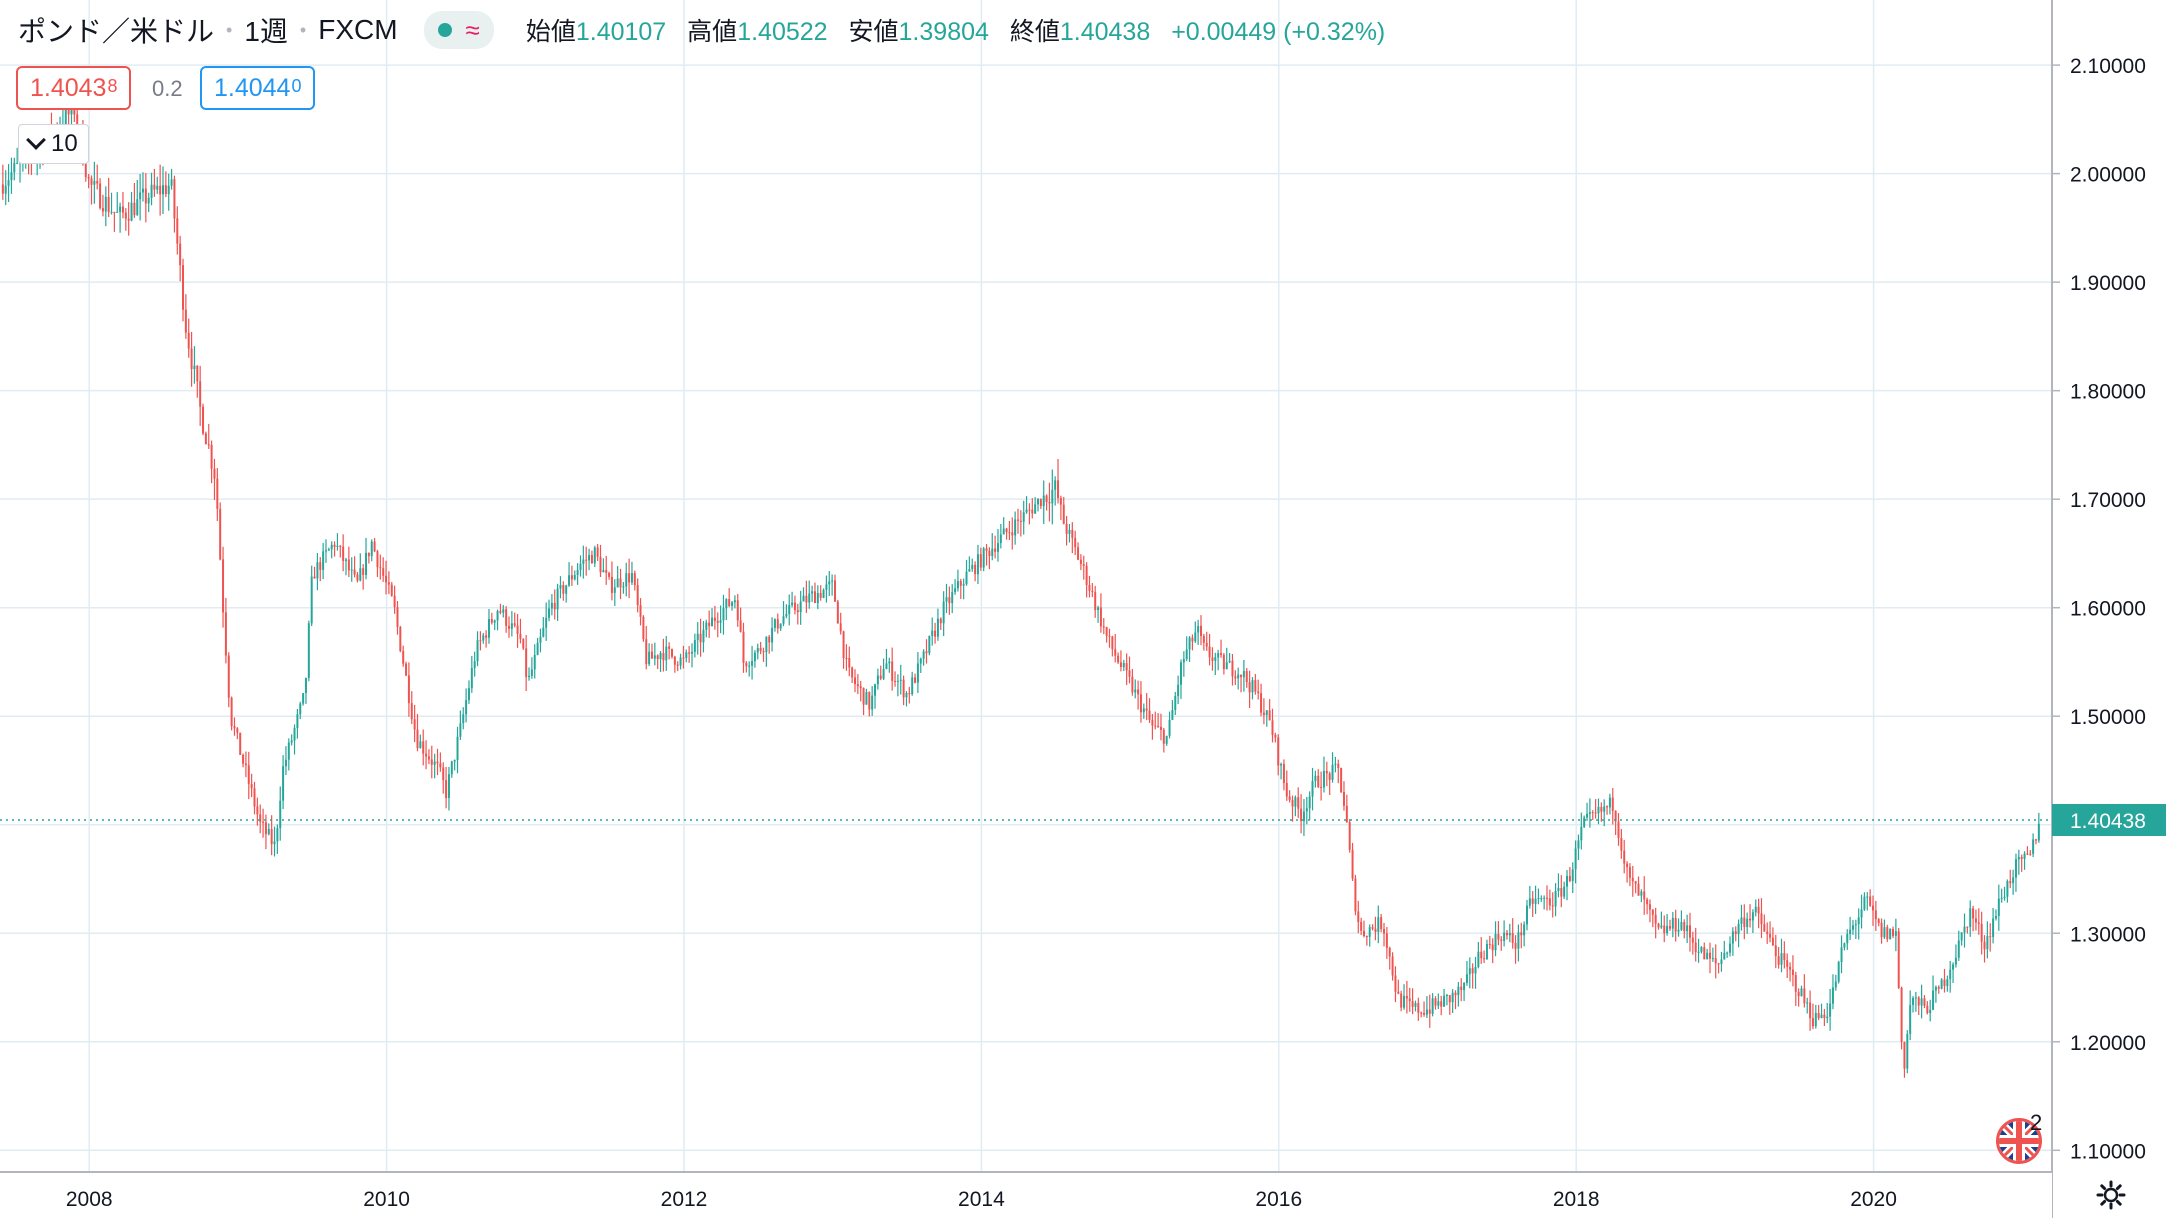  Describe the element at coordinates (2019, 1141) in the screenshot. I see `uk-flag-icon` at that location.